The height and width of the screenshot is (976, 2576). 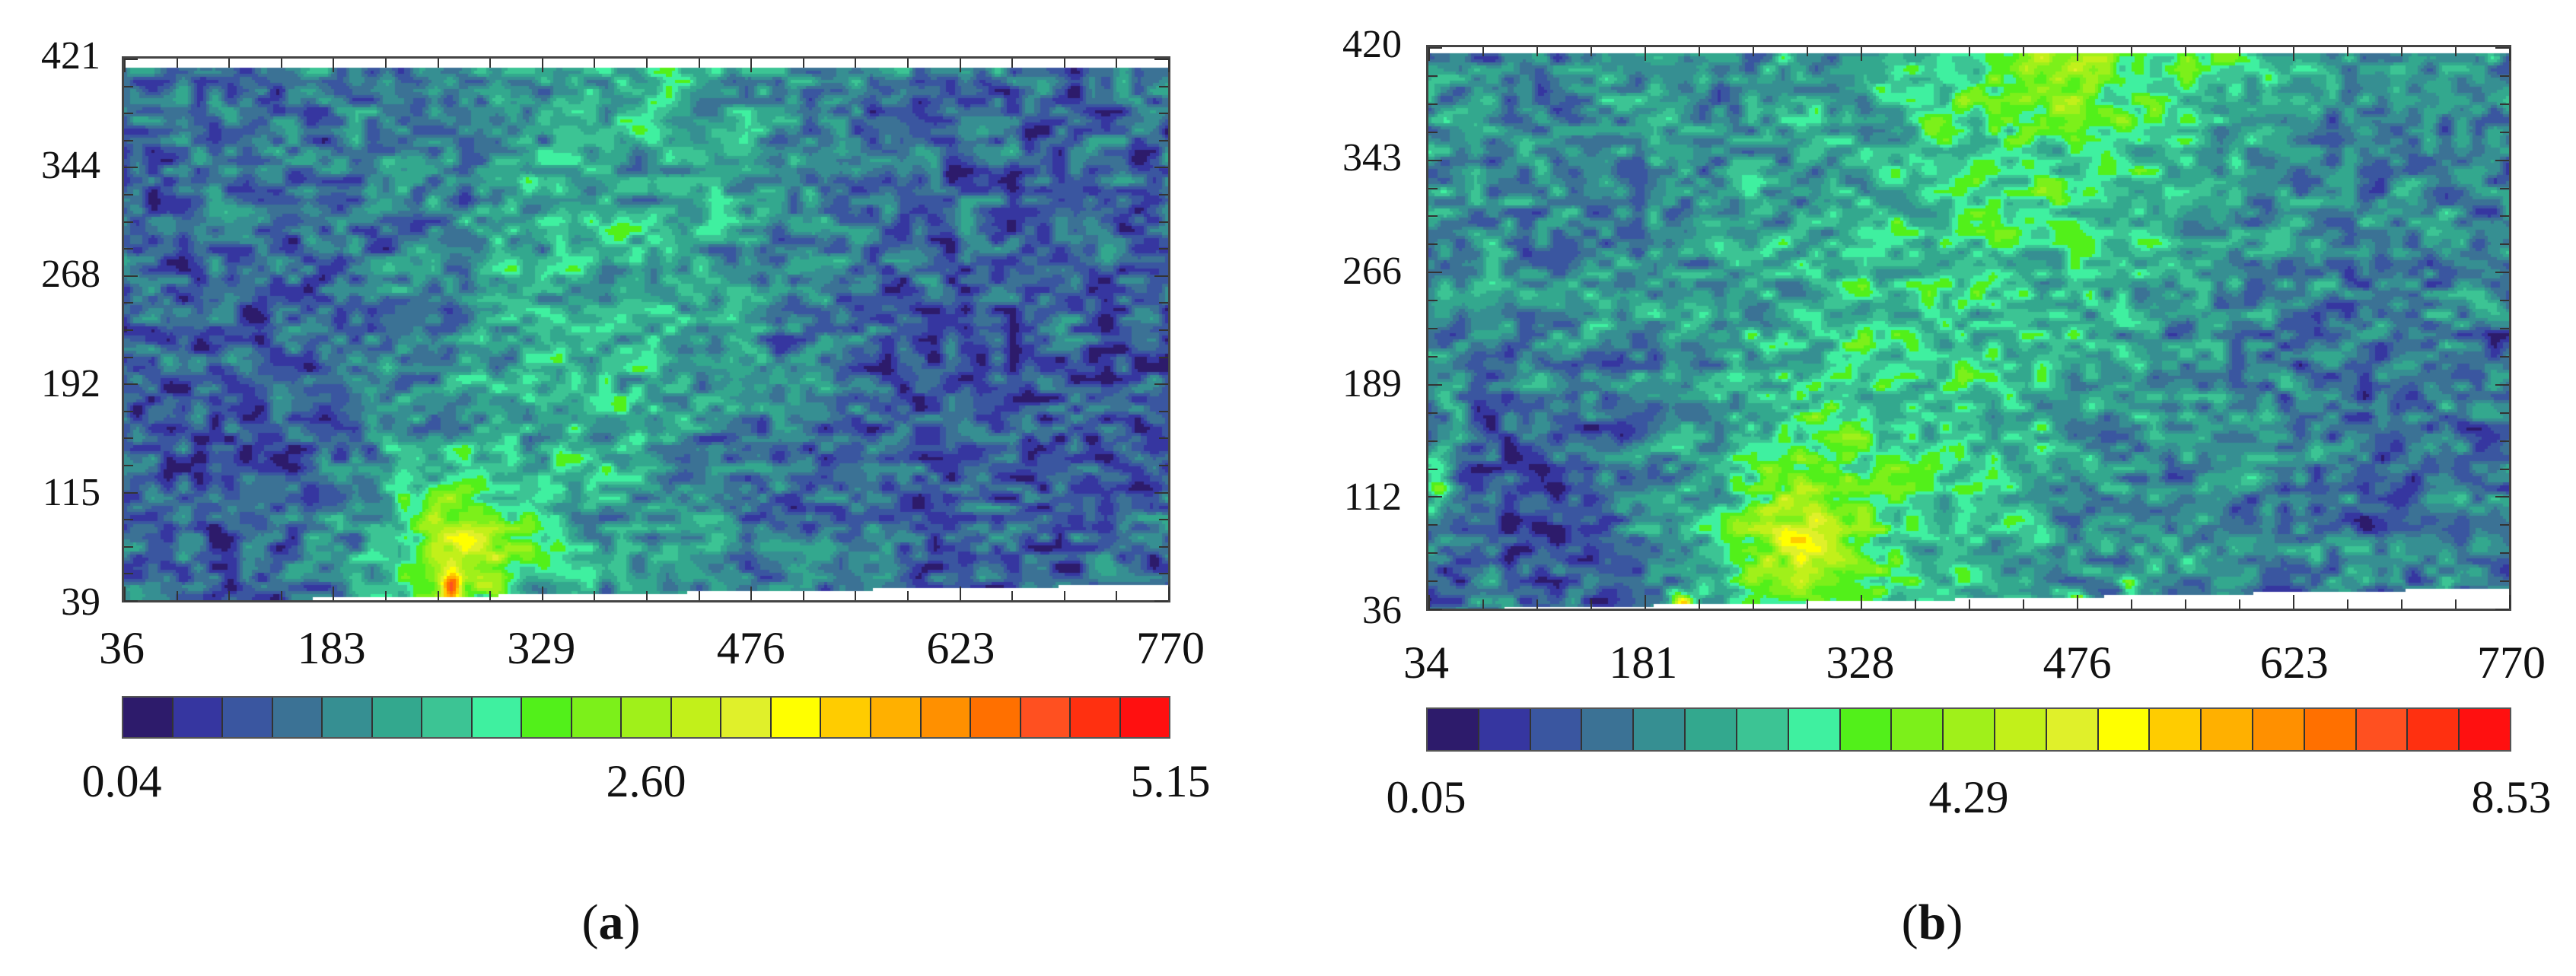 What do you see at coordinates (2511, 663) in the screenshot?
I see `x-tick-label: 770` at bounding box center [2511, 663].